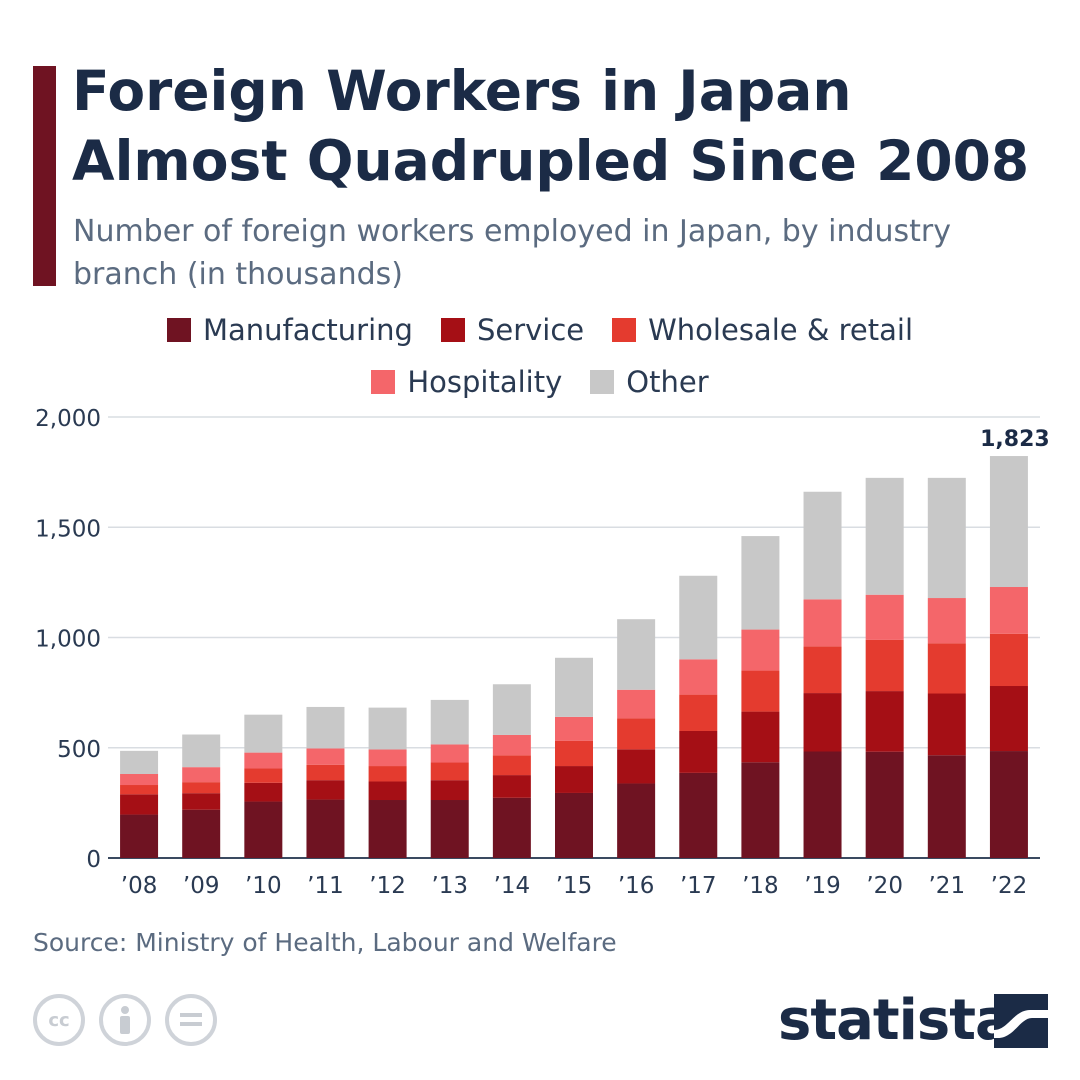 This screenshot has height=1080, width=1080. I want to click on legend-label: Manufacturing, so click(307, 330).